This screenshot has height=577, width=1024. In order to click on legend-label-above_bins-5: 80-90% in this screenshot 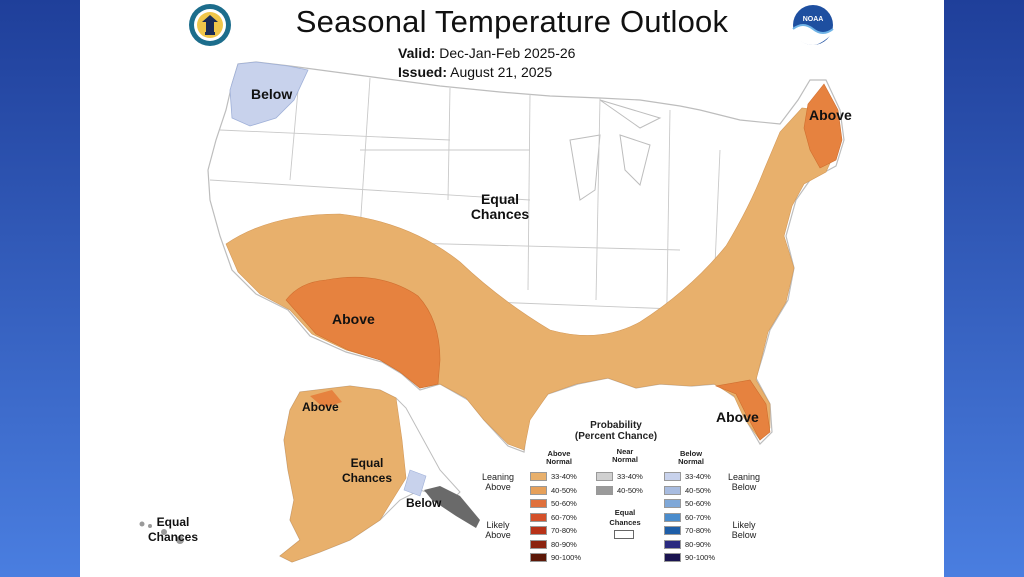, I will do `click(564, 544)`.